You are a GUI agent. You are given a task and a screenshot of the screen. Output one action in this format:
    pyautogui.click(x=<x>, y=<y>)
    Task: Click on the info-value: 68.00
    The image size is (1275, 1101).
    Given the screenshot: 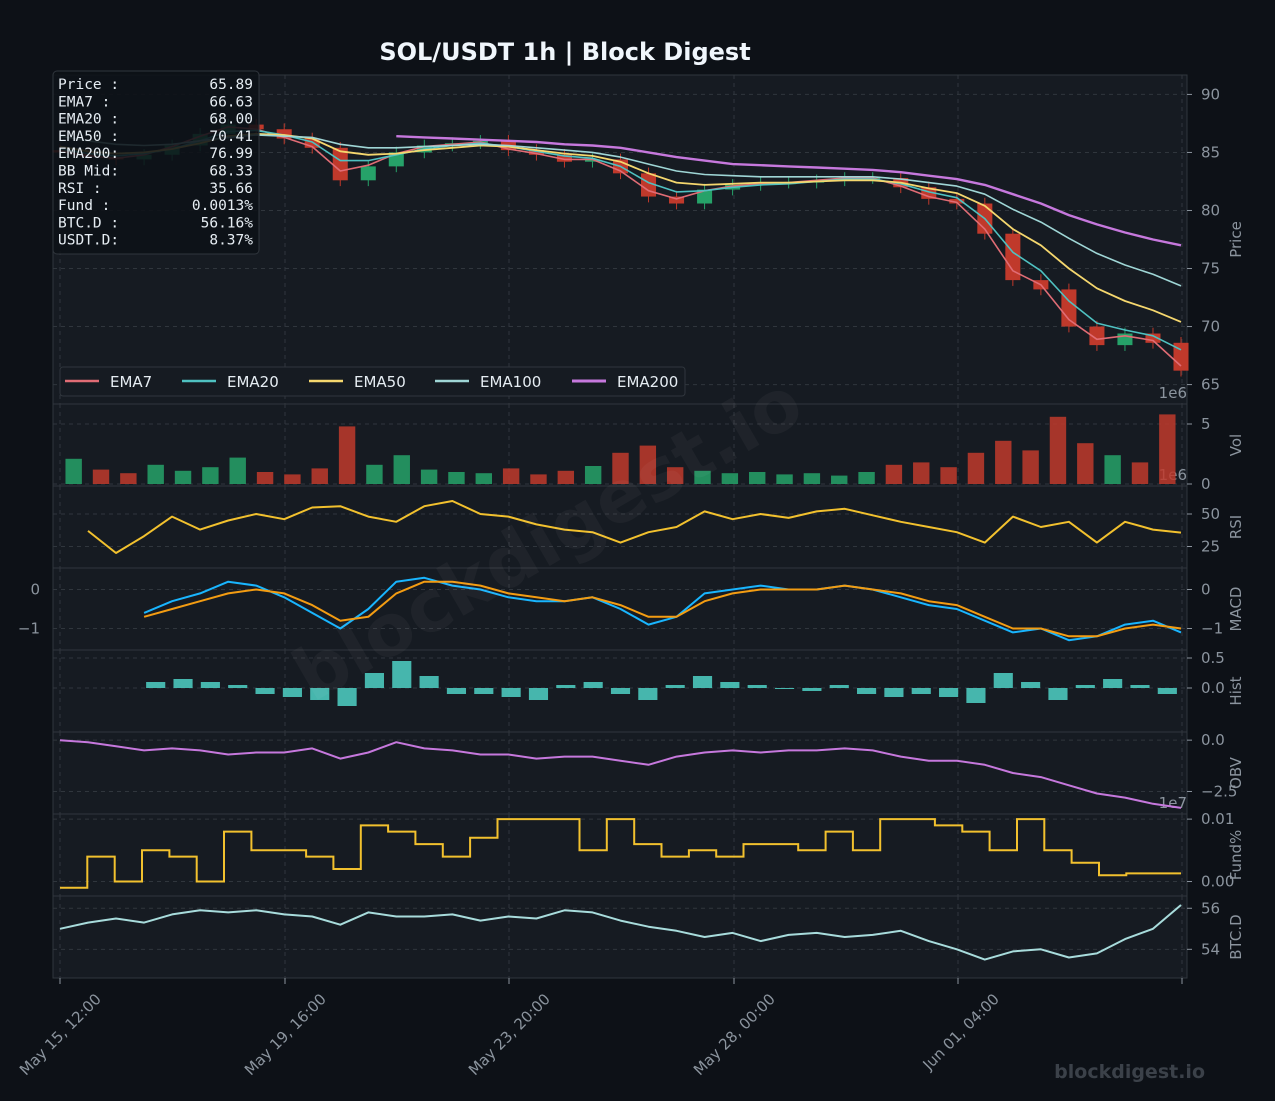 What is the action you would take?
    pyautogui.click(x=231, y=120)
    